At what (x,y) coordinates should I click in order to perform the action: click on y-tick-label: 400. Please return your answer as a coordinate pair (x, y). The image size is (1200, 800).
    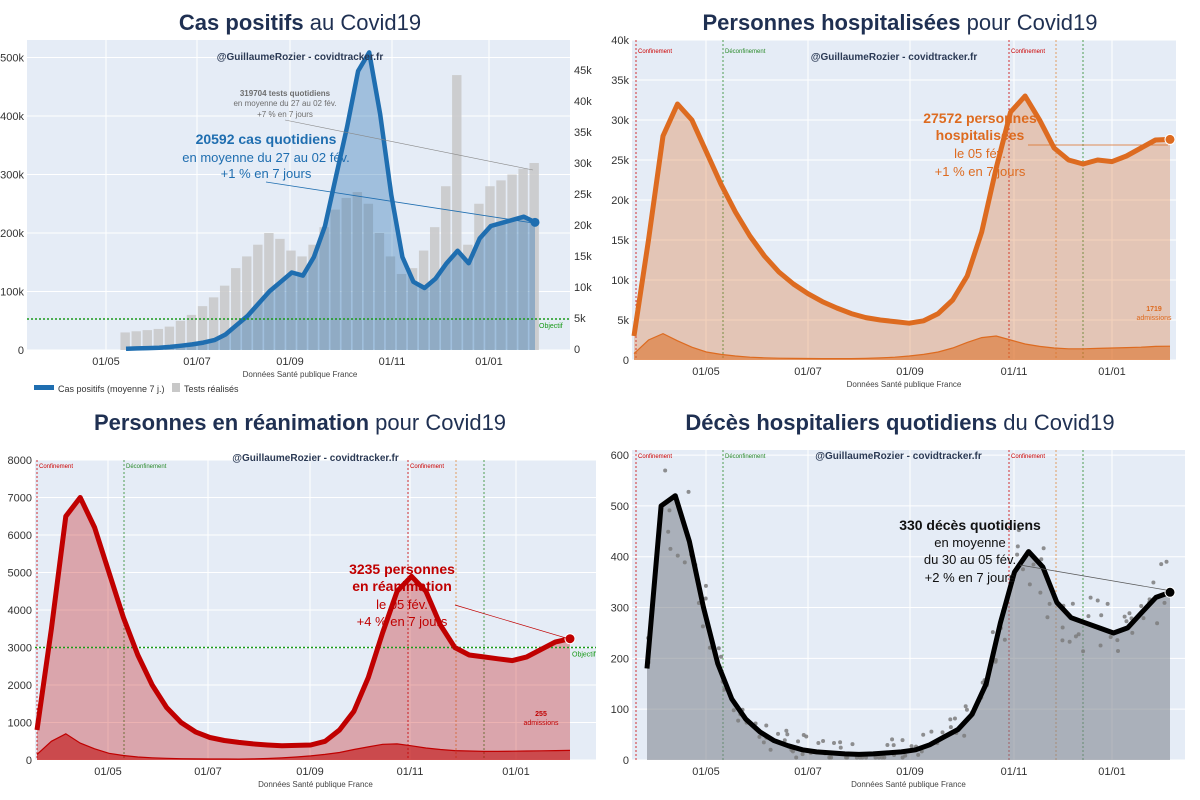
    Looking at the image, I should click on (620, 558).